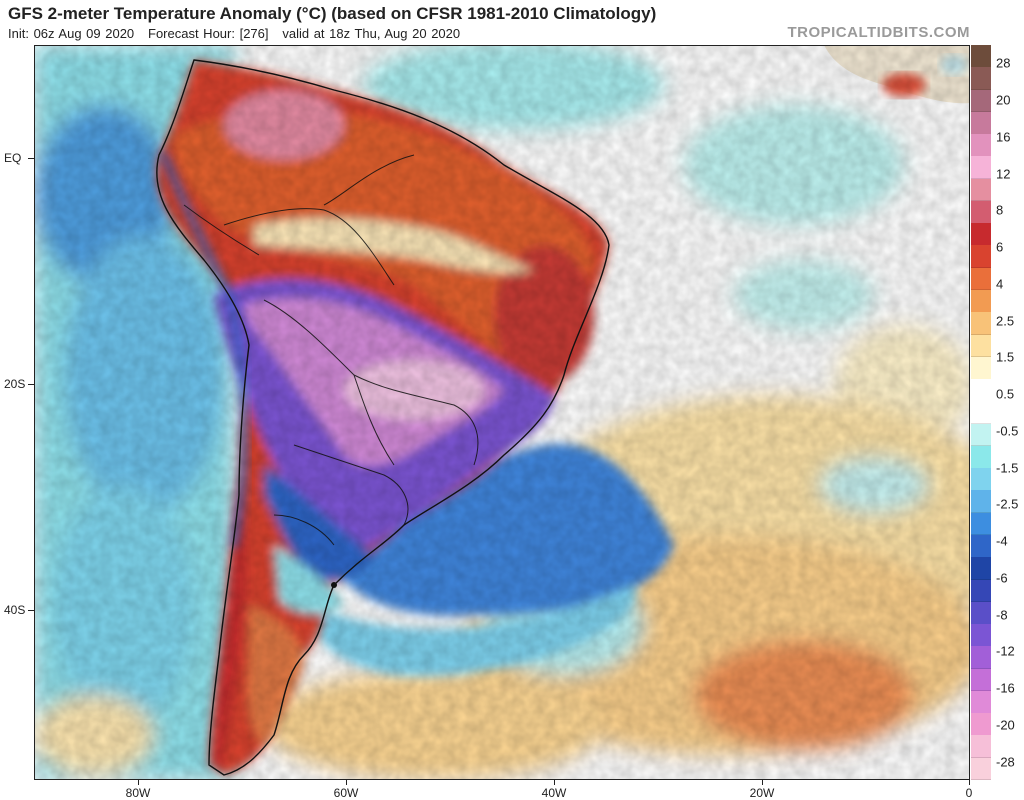 The image size is (1024, 800). I want to click on colorbar-label: 1.5, so click(1005, 357).